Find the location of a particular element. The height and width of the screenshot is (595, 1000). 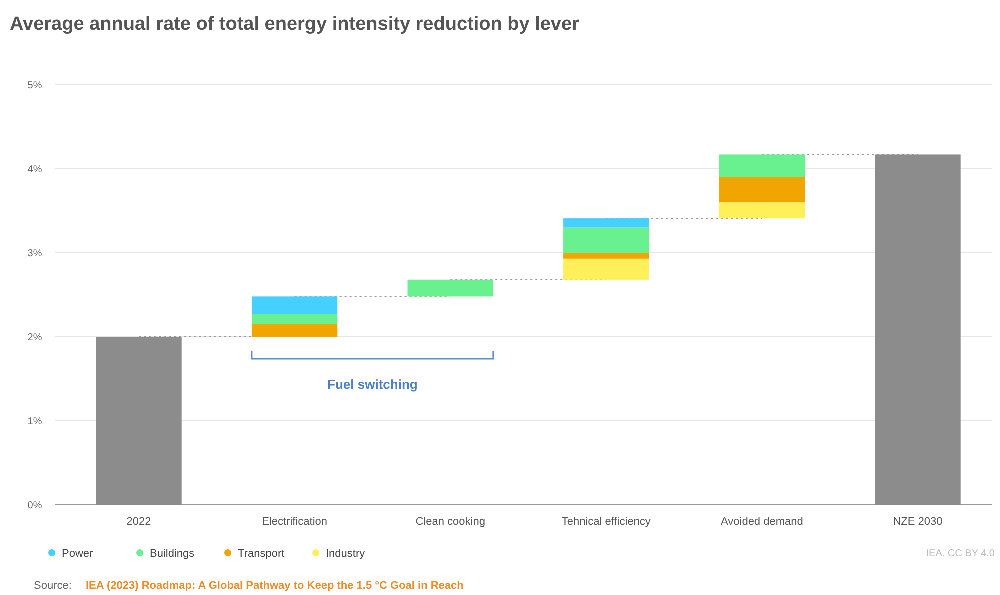

text: IEA (2023) Roadmap: A Global Pathway to Keep the 1.5 °C Goal in Reach is located at coordinates (275, 586).